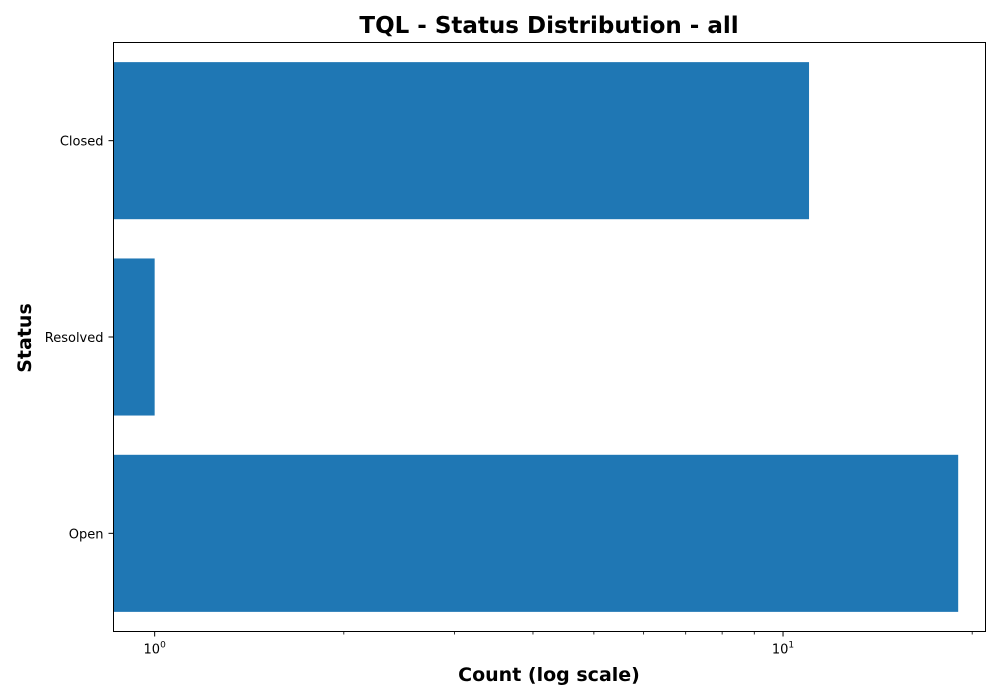  I want to click on y-tick-label-closed: Closed, so click(82, 142).